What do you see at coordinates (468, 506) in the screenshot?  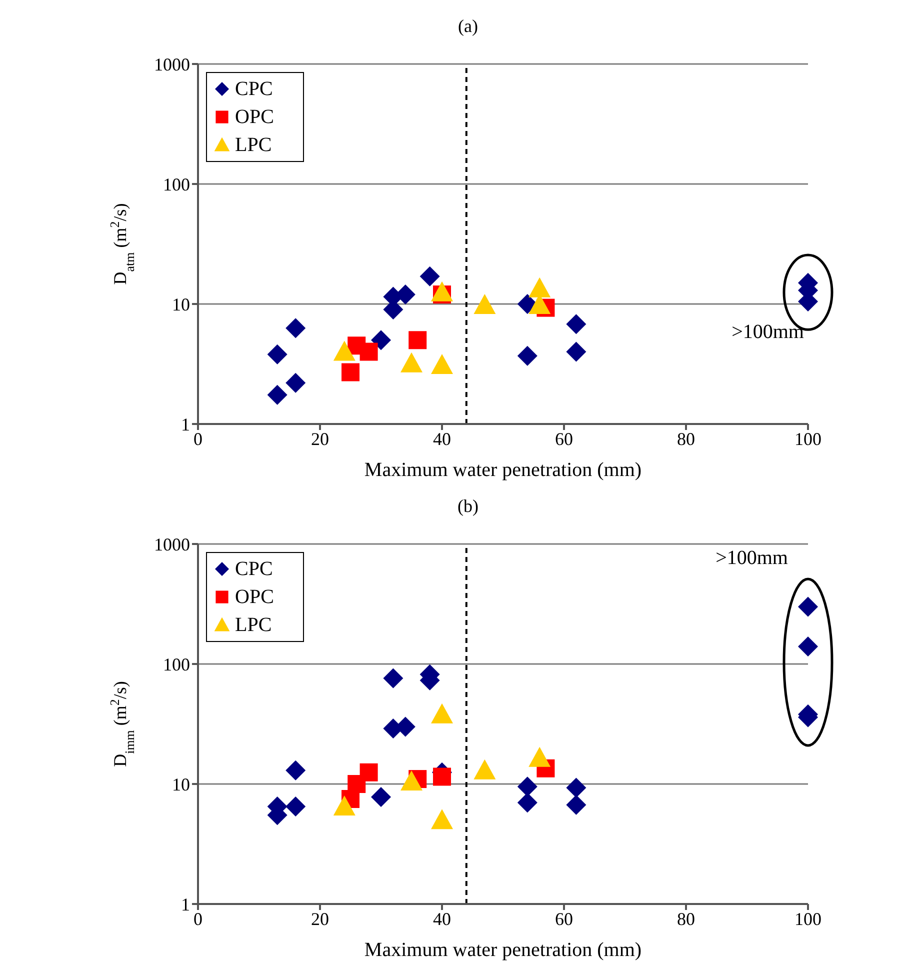 I see `chart-title: (b)` at bounding box center [468, 506].